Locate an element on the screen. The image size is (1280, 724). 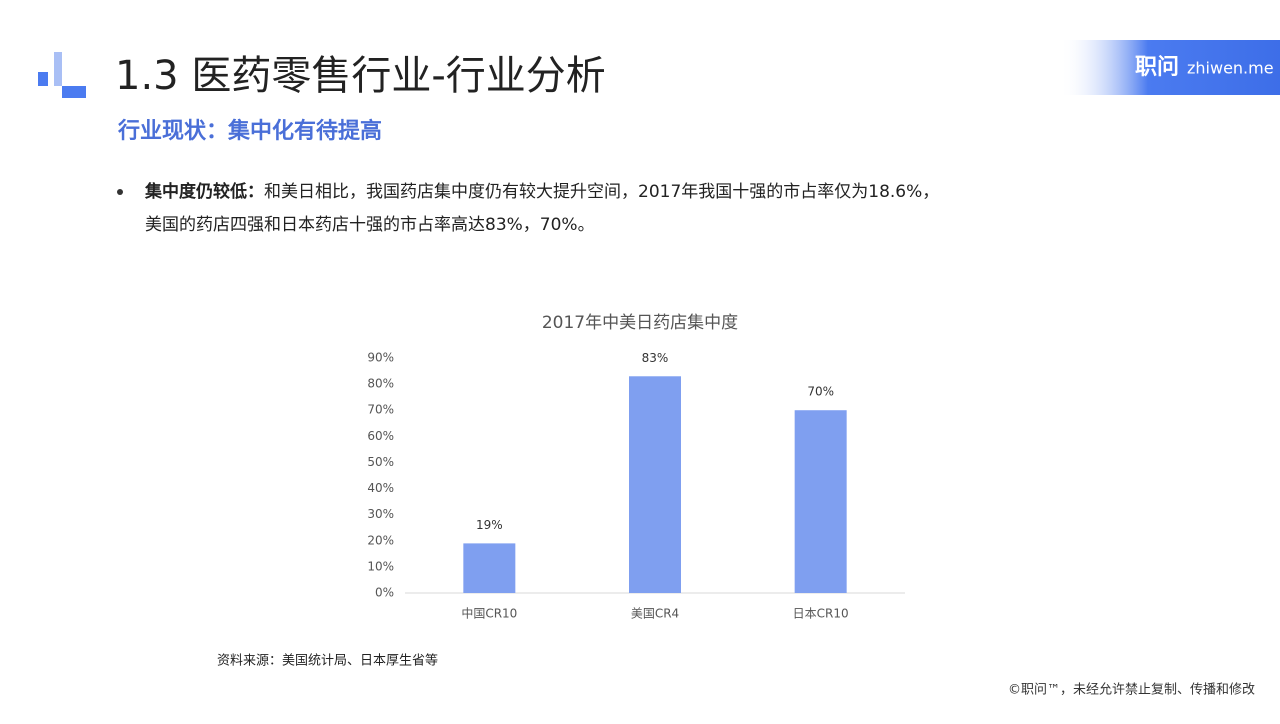
y-tick-label: 70% is located at coordinates (380, 410).